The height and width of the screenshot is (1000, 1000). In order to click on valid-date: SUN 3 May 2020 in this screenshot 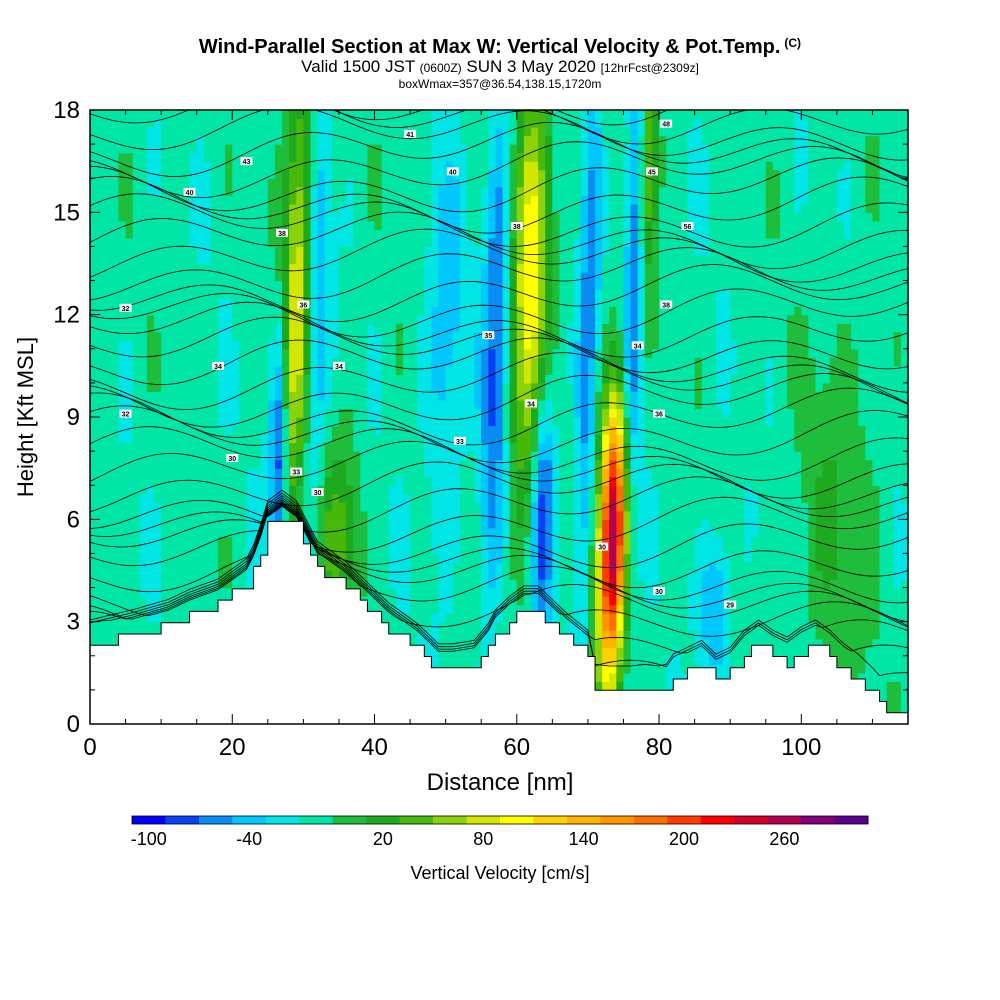, I will do `click(531, 66)`.